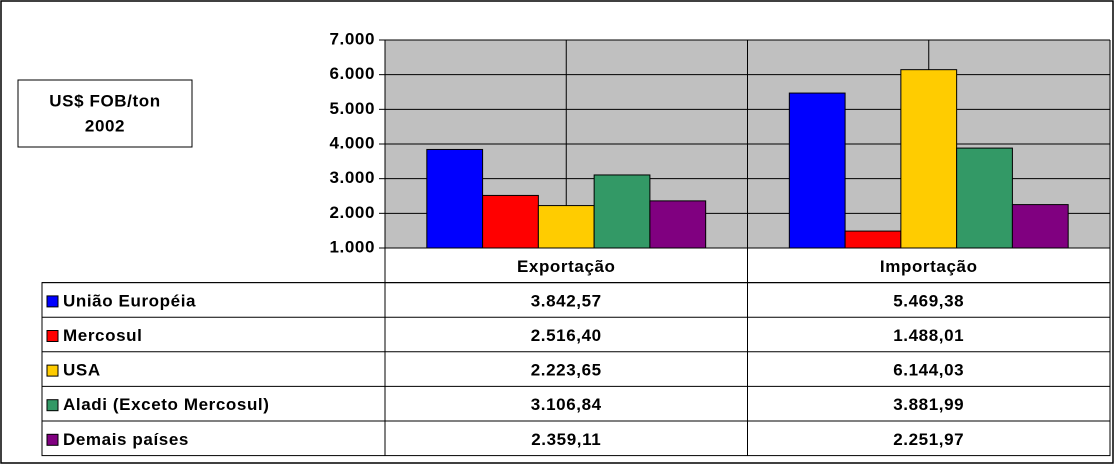  What do you see at coordinates (566, 404) in the screenshot?
I see `value-label: 3.106,84` at bounding box center [566, 404].